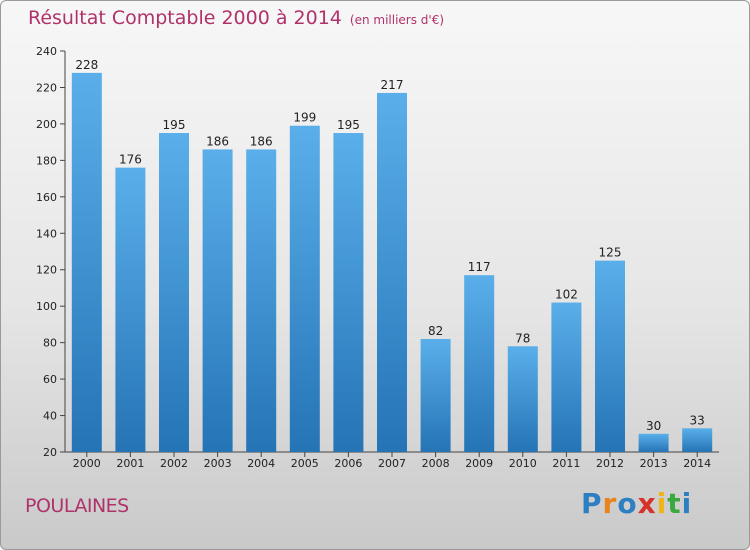  What do you see at coordinates (261, 141) in the screenshot?
I see `data-label-2004: 186` at bounding box center [261, 141].